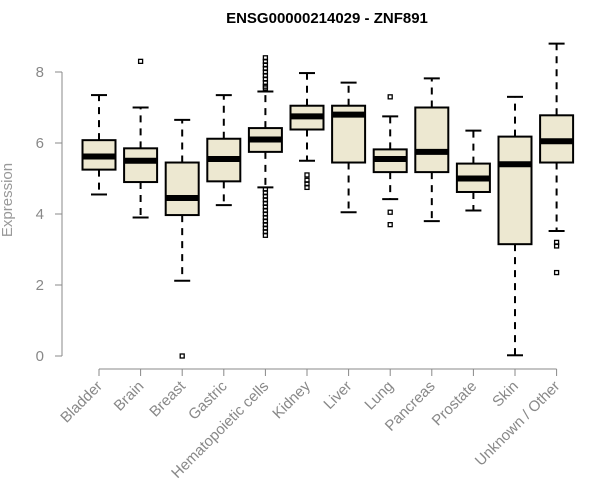  I want to click on box-liver, so click(349, 147).